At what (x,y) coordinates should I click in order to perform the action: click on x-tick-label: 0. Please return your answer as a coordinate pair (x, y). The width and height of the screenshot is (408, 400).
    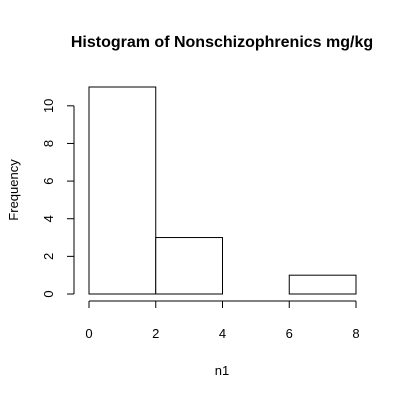
    Looking at the image, I should click on (88, 333).